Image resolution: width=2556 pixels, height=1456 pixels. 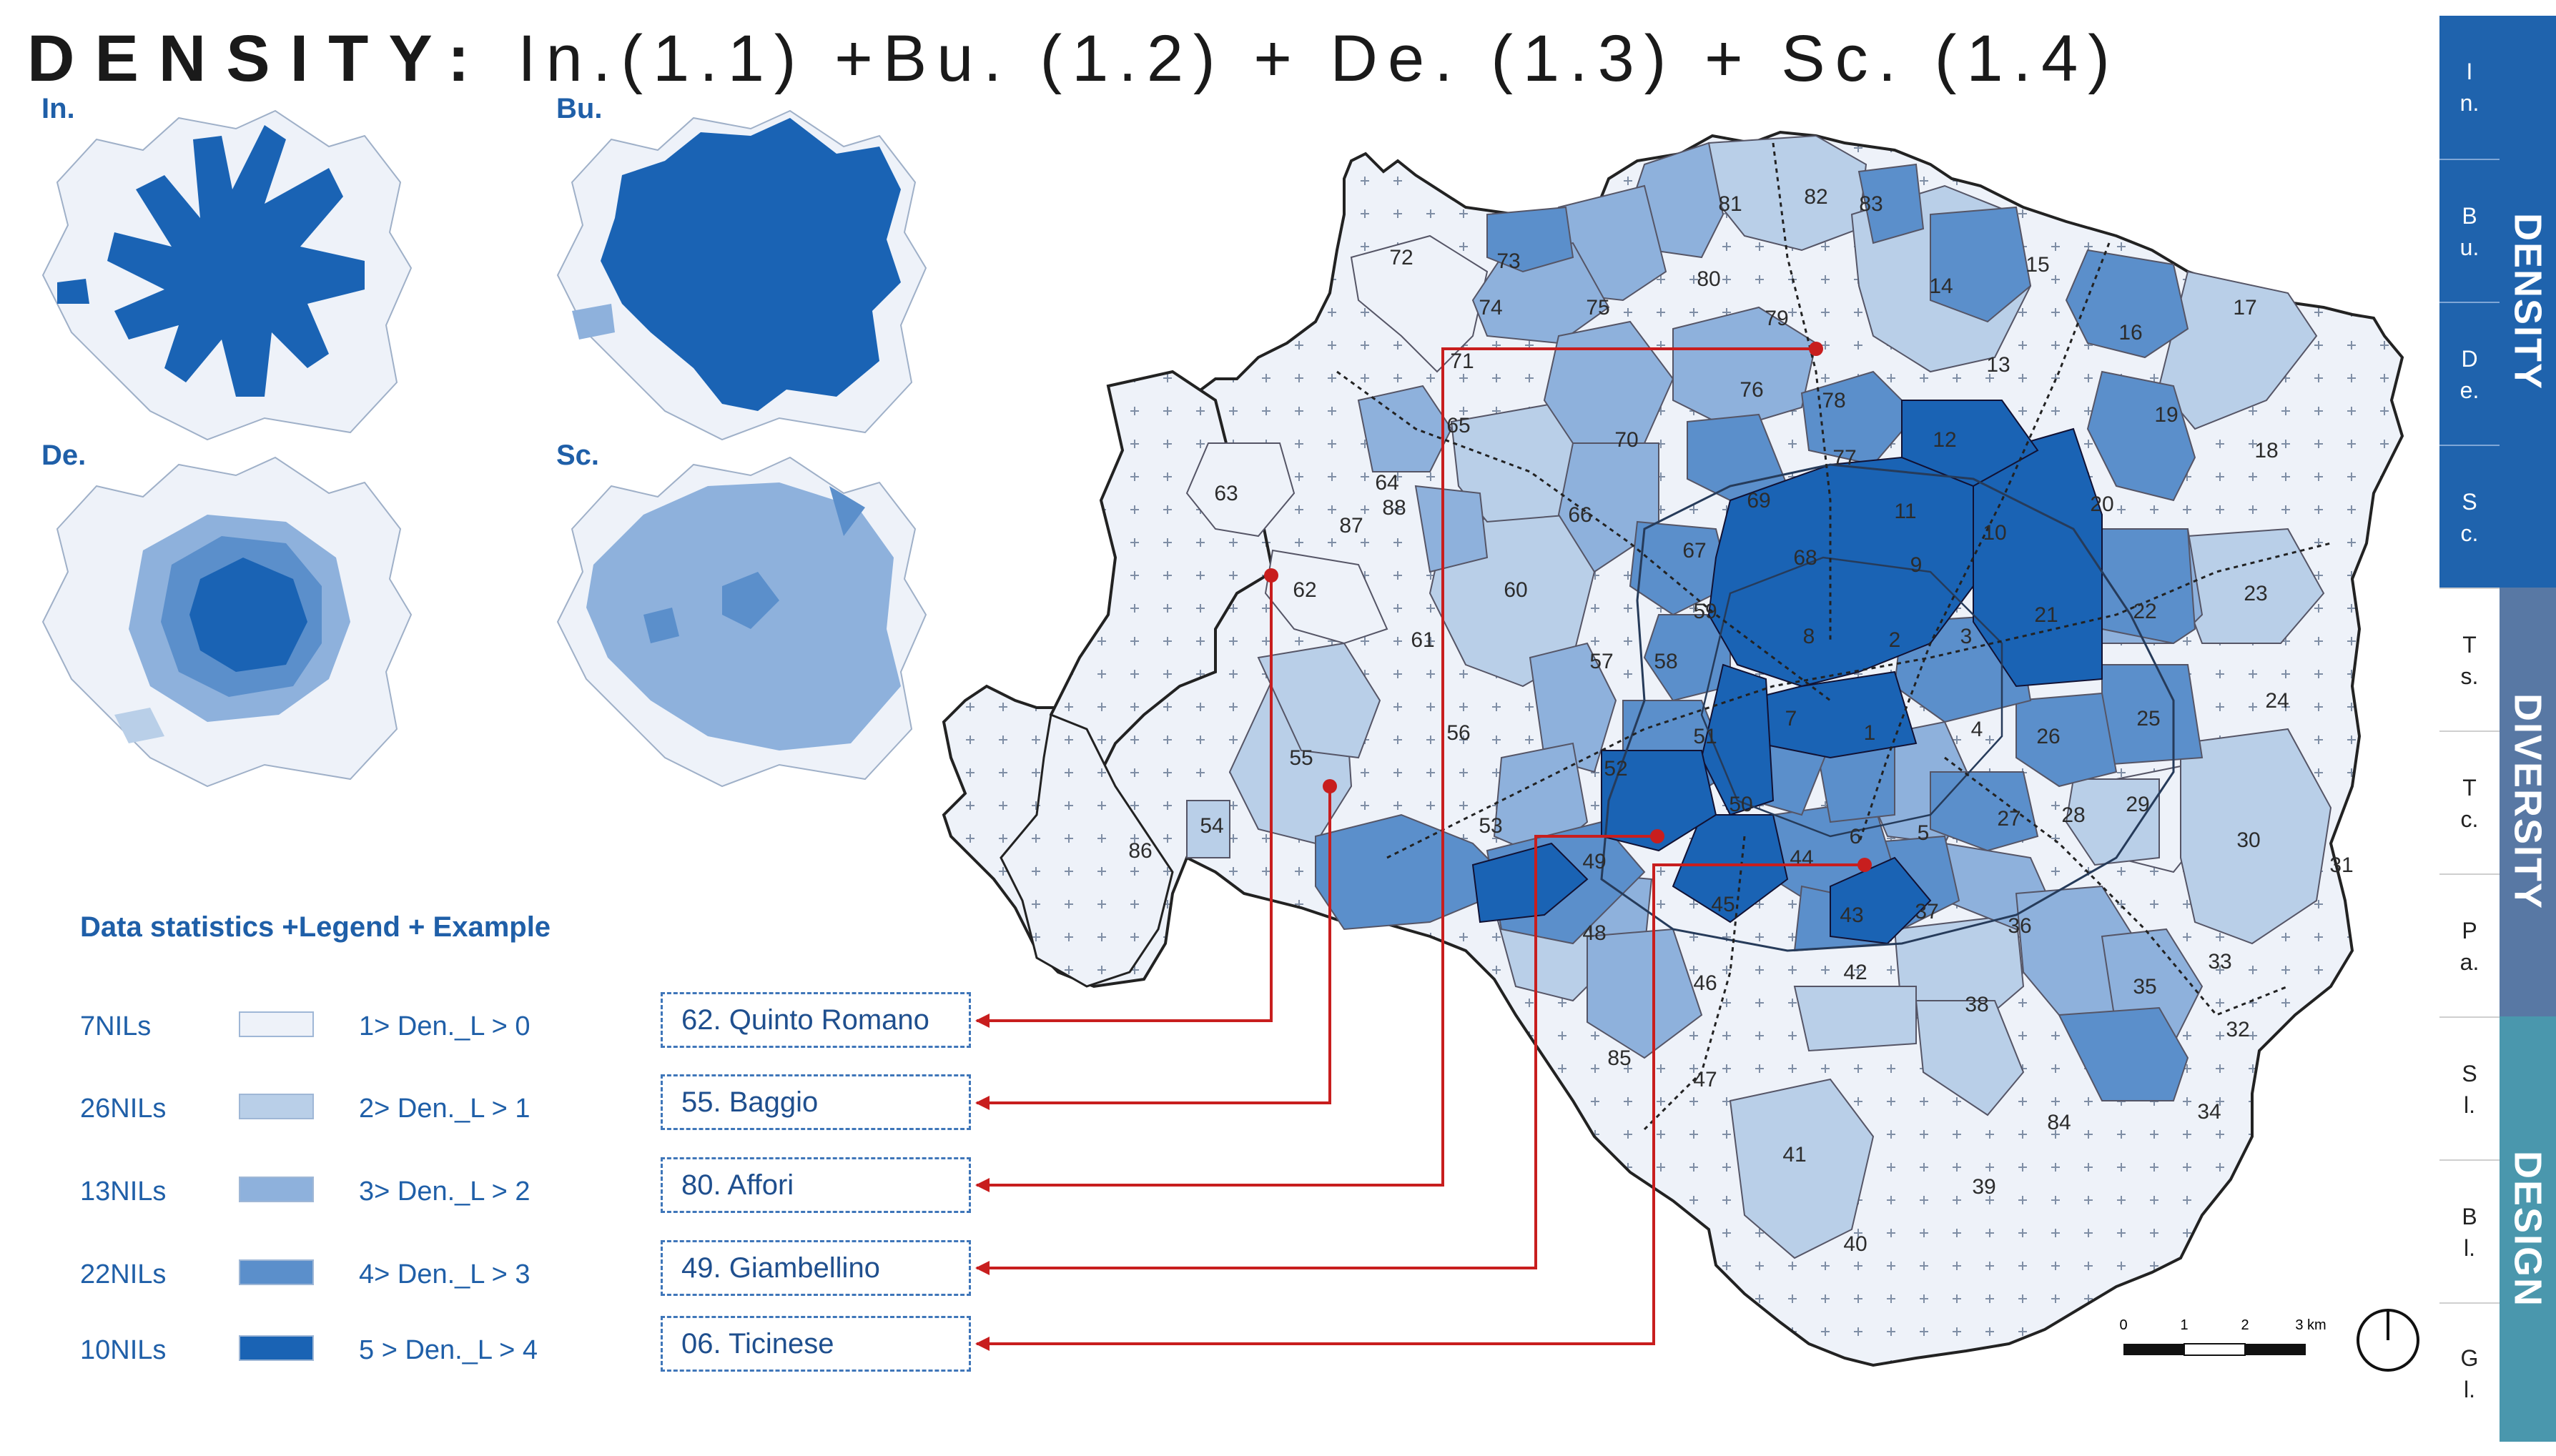 What do you see at coordinates (1833, 400) in the screenshot?
I see `district-number: 78` at bounding box center [1833, 400].